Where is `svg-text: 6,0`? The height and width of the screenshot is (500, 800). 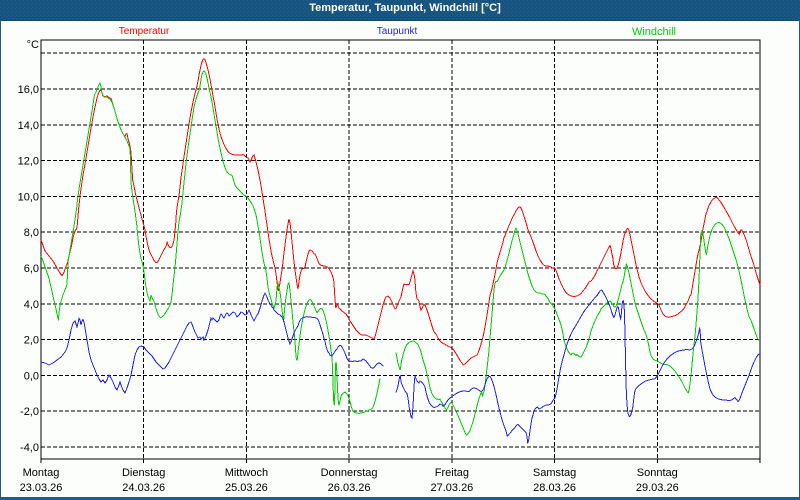
svg-text: 6,0 is located at coordinates (31, 269).